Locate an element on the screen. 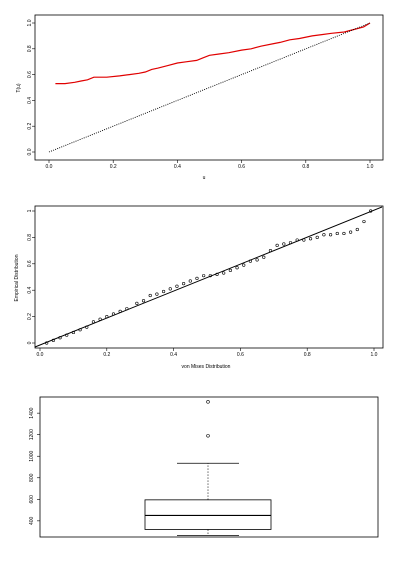  qq-plot-x-tick-label: 0.2 is located at coordinates (106, 355).